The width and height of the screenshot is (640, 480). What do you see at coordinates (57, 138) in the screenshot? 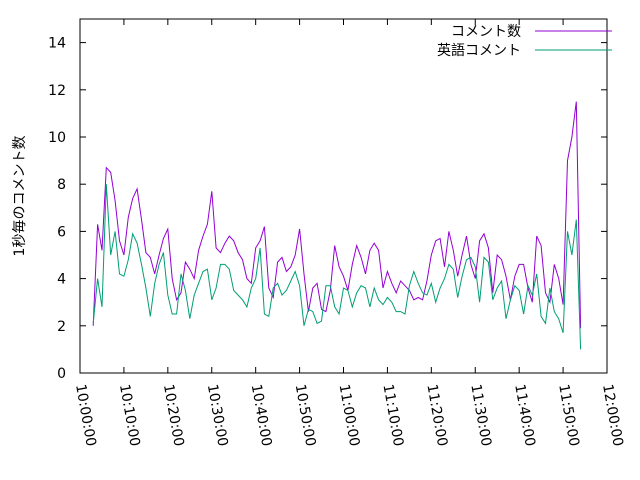
I see `y-tick-label: 10` at bounding box center [57, 138].